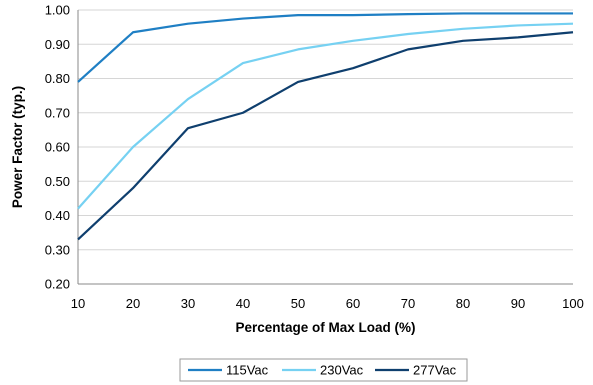  Describe the element at coordinates (57, 215) in the screenshot. I see `y-tick-label: 0.40` at that location.